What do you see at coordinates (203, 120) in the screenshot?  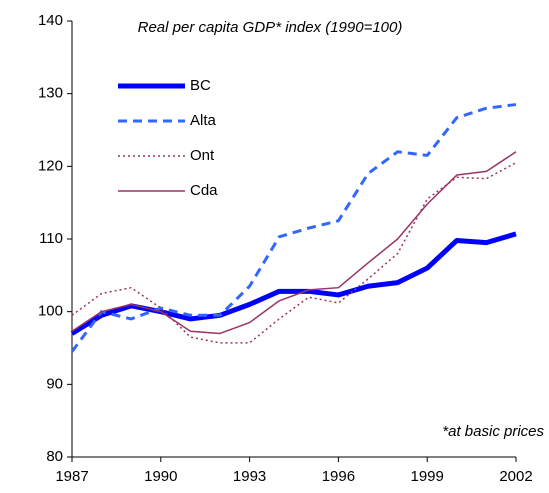 I see `legend-label: Alta` at bounding box center [203, 120].